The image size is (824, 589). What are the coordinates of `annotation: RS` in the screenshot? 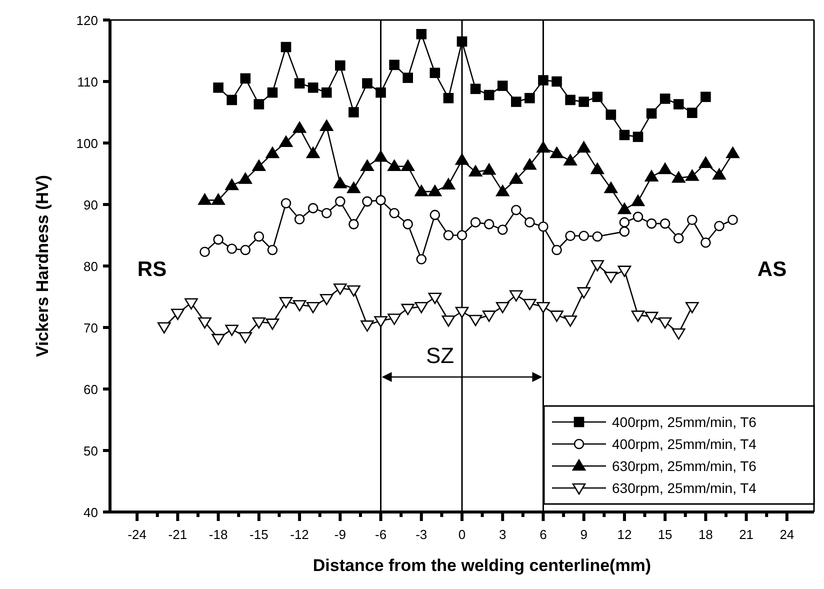 It's located at (152, 269).